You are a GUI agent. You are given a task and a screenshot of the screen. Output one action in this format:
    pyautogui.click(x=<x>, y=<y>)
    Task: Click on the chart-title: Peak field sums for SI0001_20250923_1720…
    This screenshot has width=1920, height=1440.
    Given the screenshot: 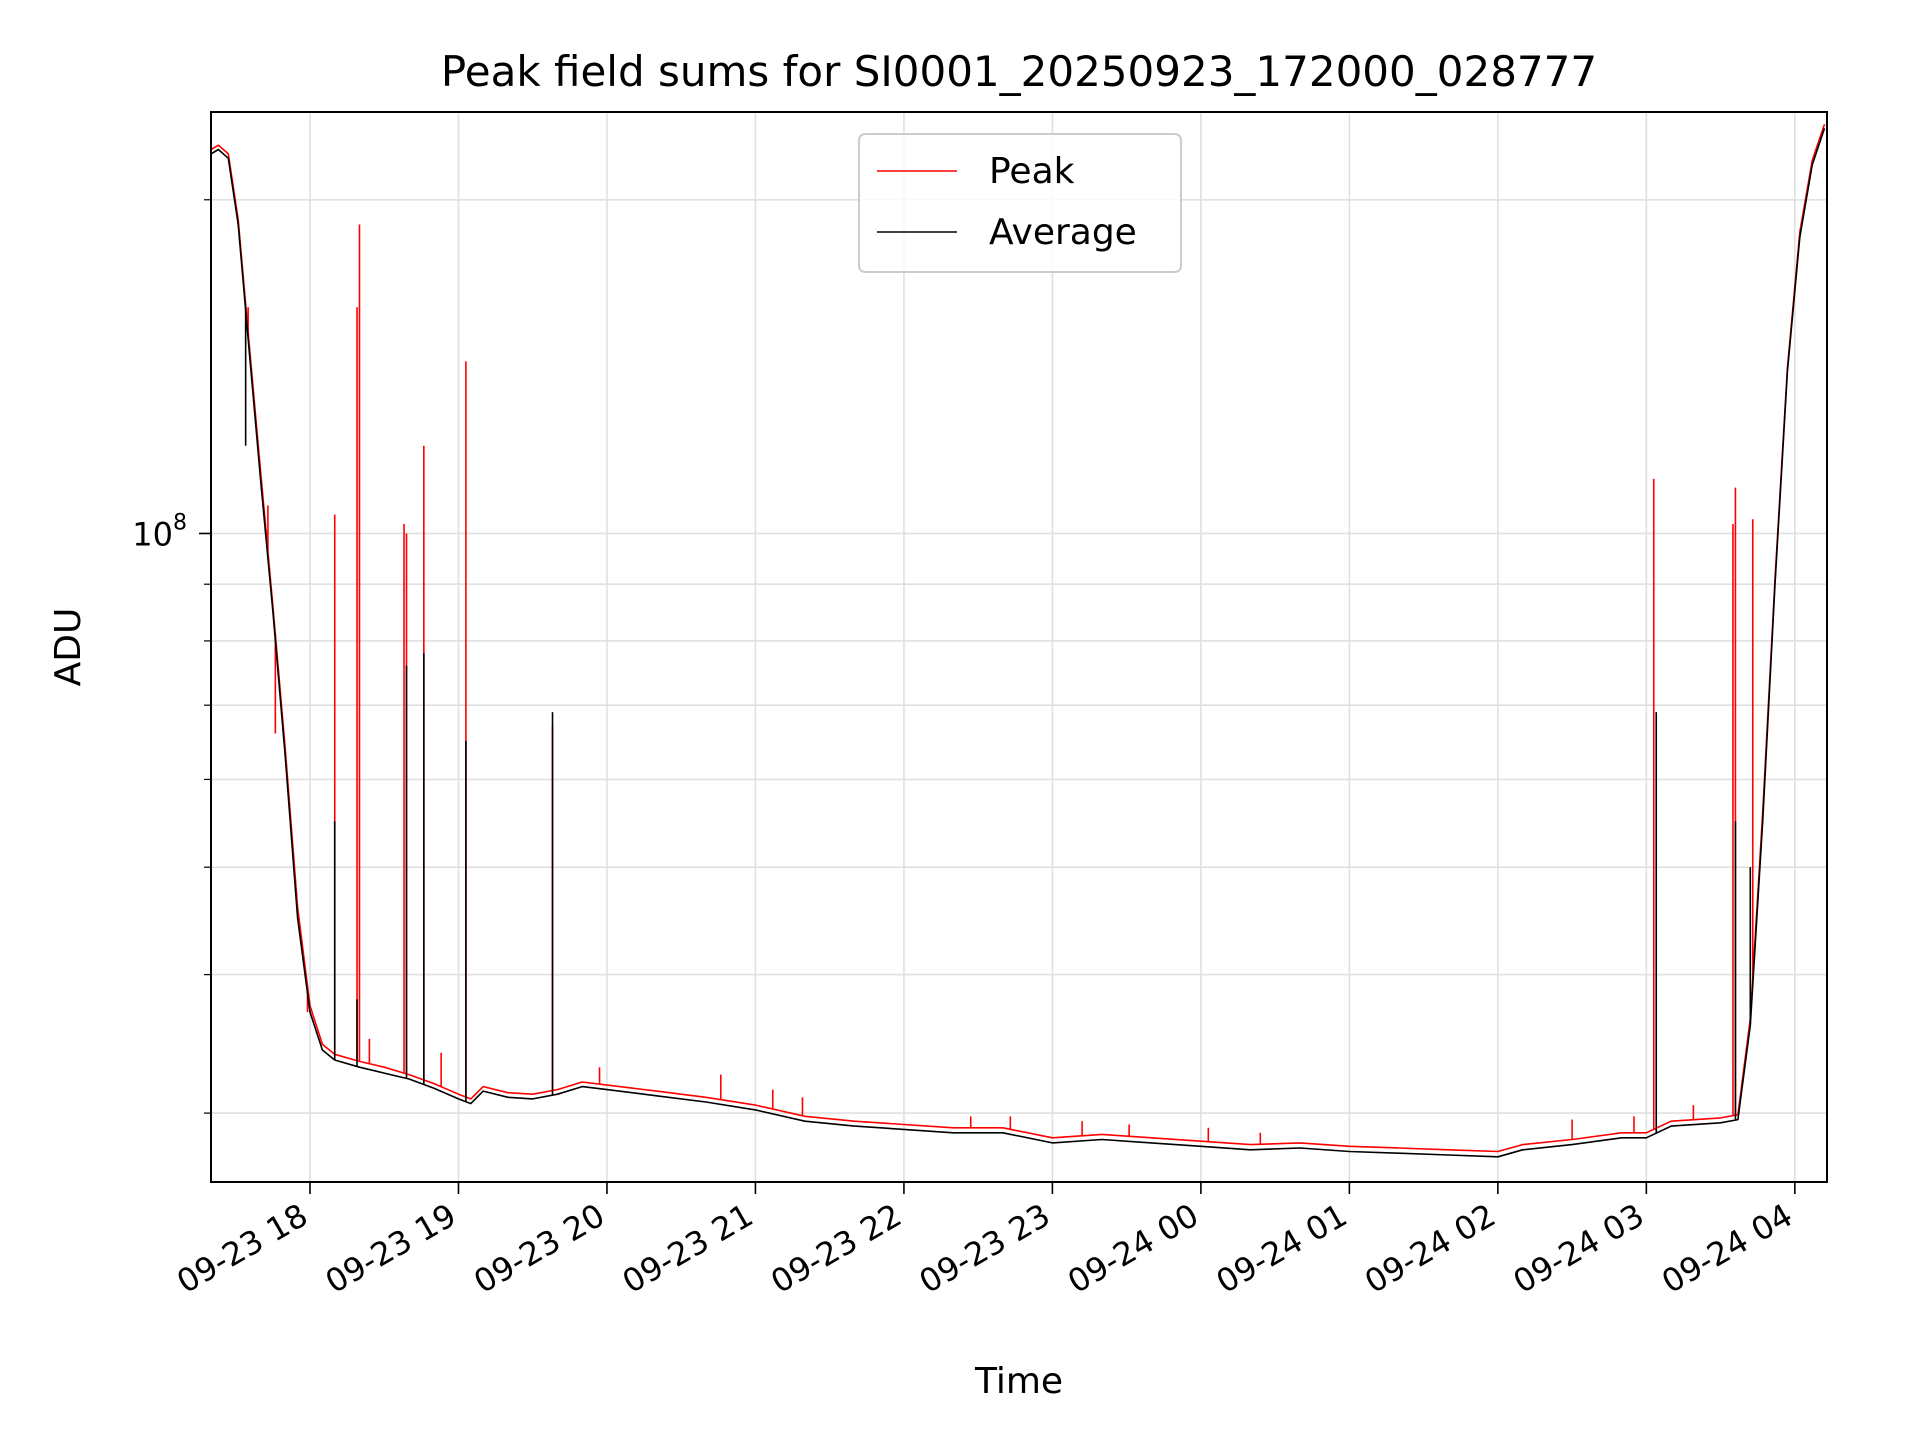 What is the action you would take?
    pyautogui.click(x=1019, y=71)
    